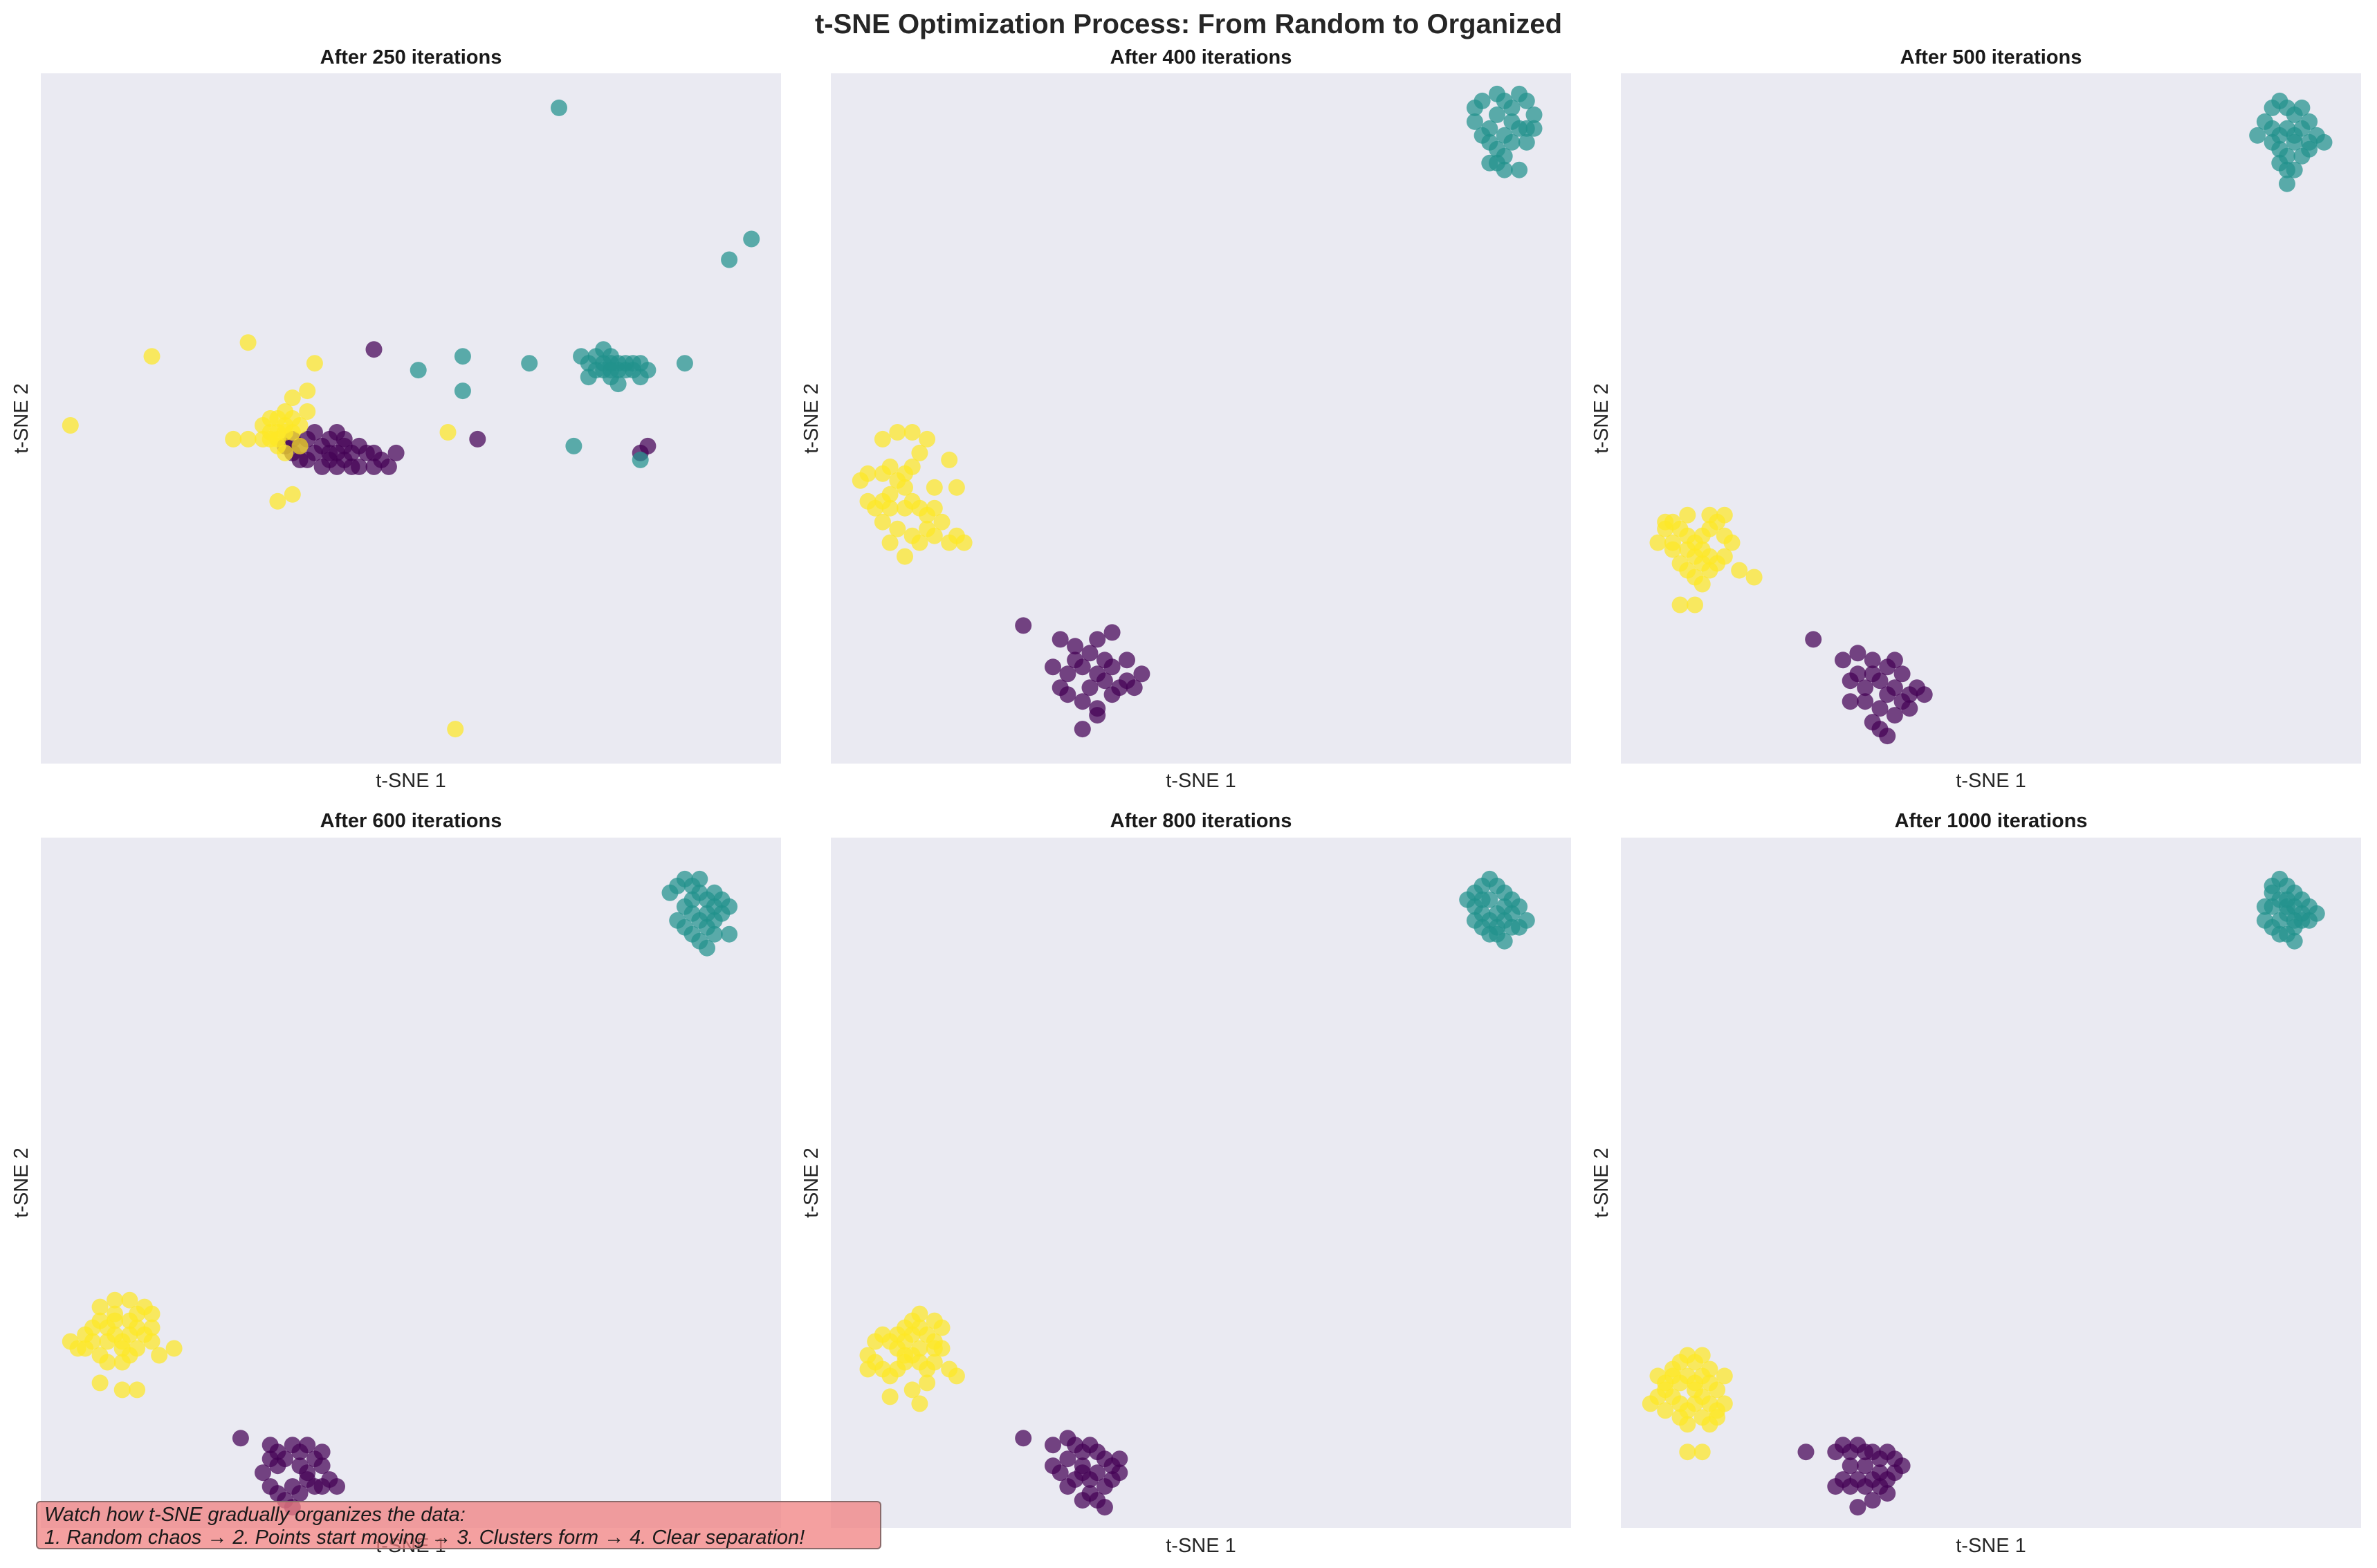  Describe the element at coordinates (1201, 781) in the screenshot. I see `x-axis-label: t-SNE 1` at that location.